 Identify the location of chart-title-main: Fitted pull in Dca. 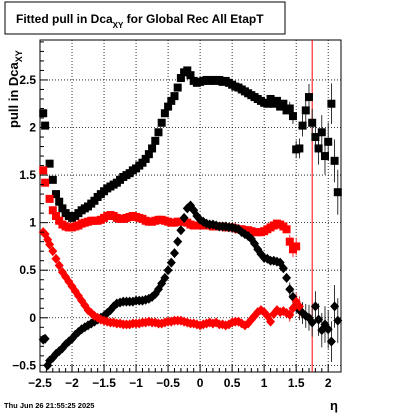
(64, 19).